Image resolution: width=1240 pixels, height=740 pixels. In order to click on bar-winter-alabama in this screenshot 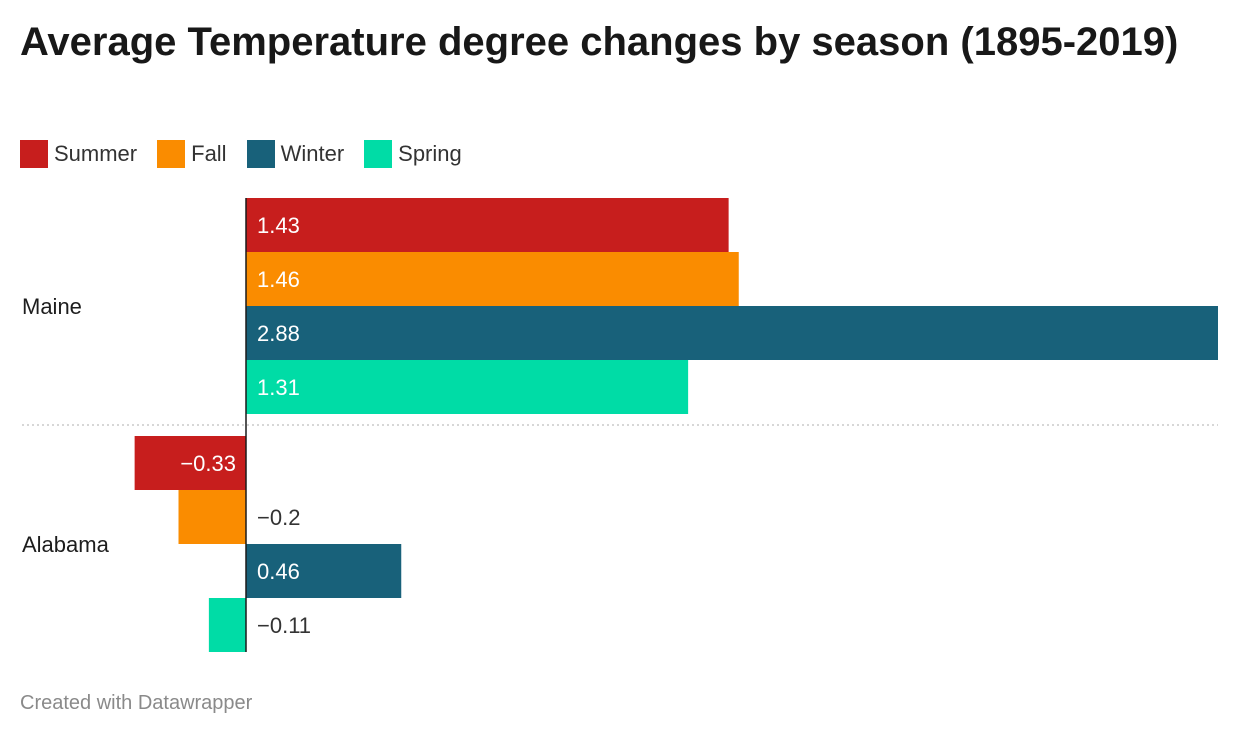, I will do `click(324, 571)`.